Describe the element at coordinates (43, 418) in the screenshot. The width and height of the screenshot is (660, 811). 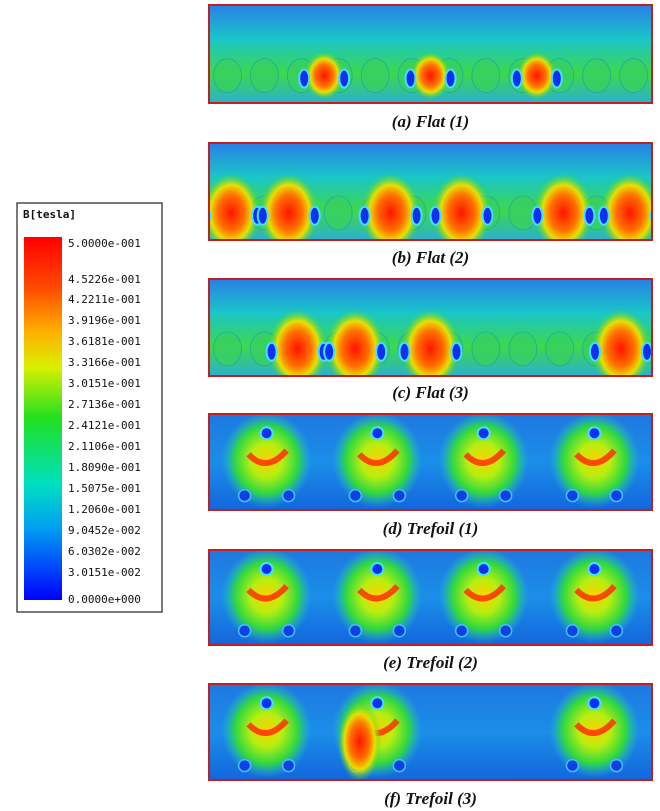
I see `color-bar` at that location.